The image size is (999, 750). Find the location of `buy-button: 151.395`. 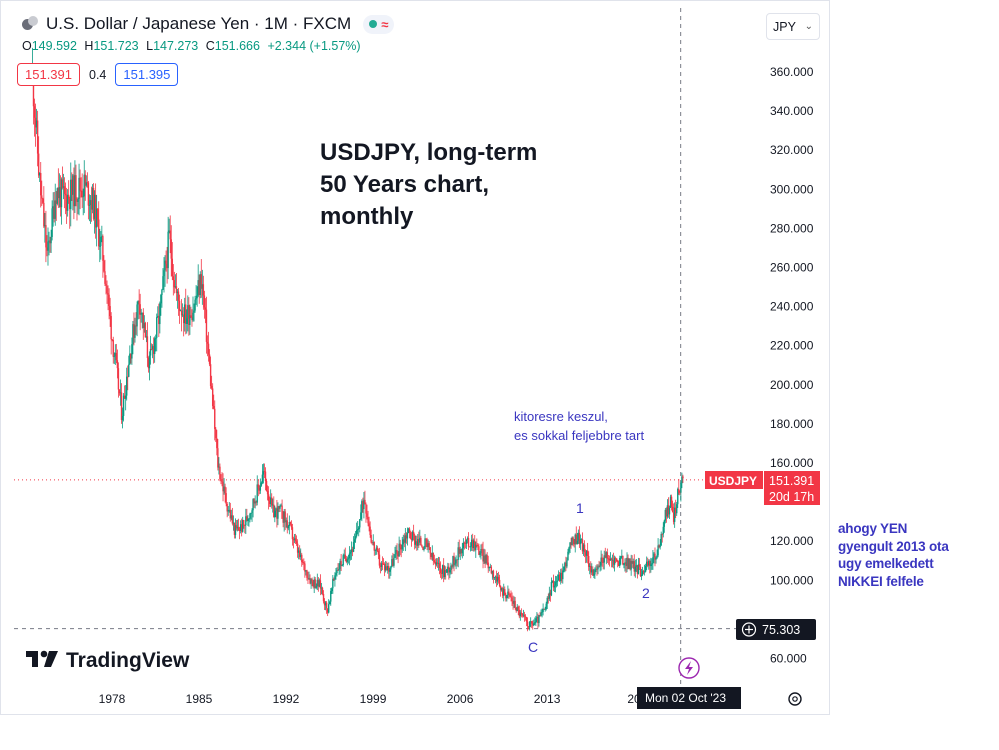

buy-button: 151.395 is located at coordinates (147, 74).